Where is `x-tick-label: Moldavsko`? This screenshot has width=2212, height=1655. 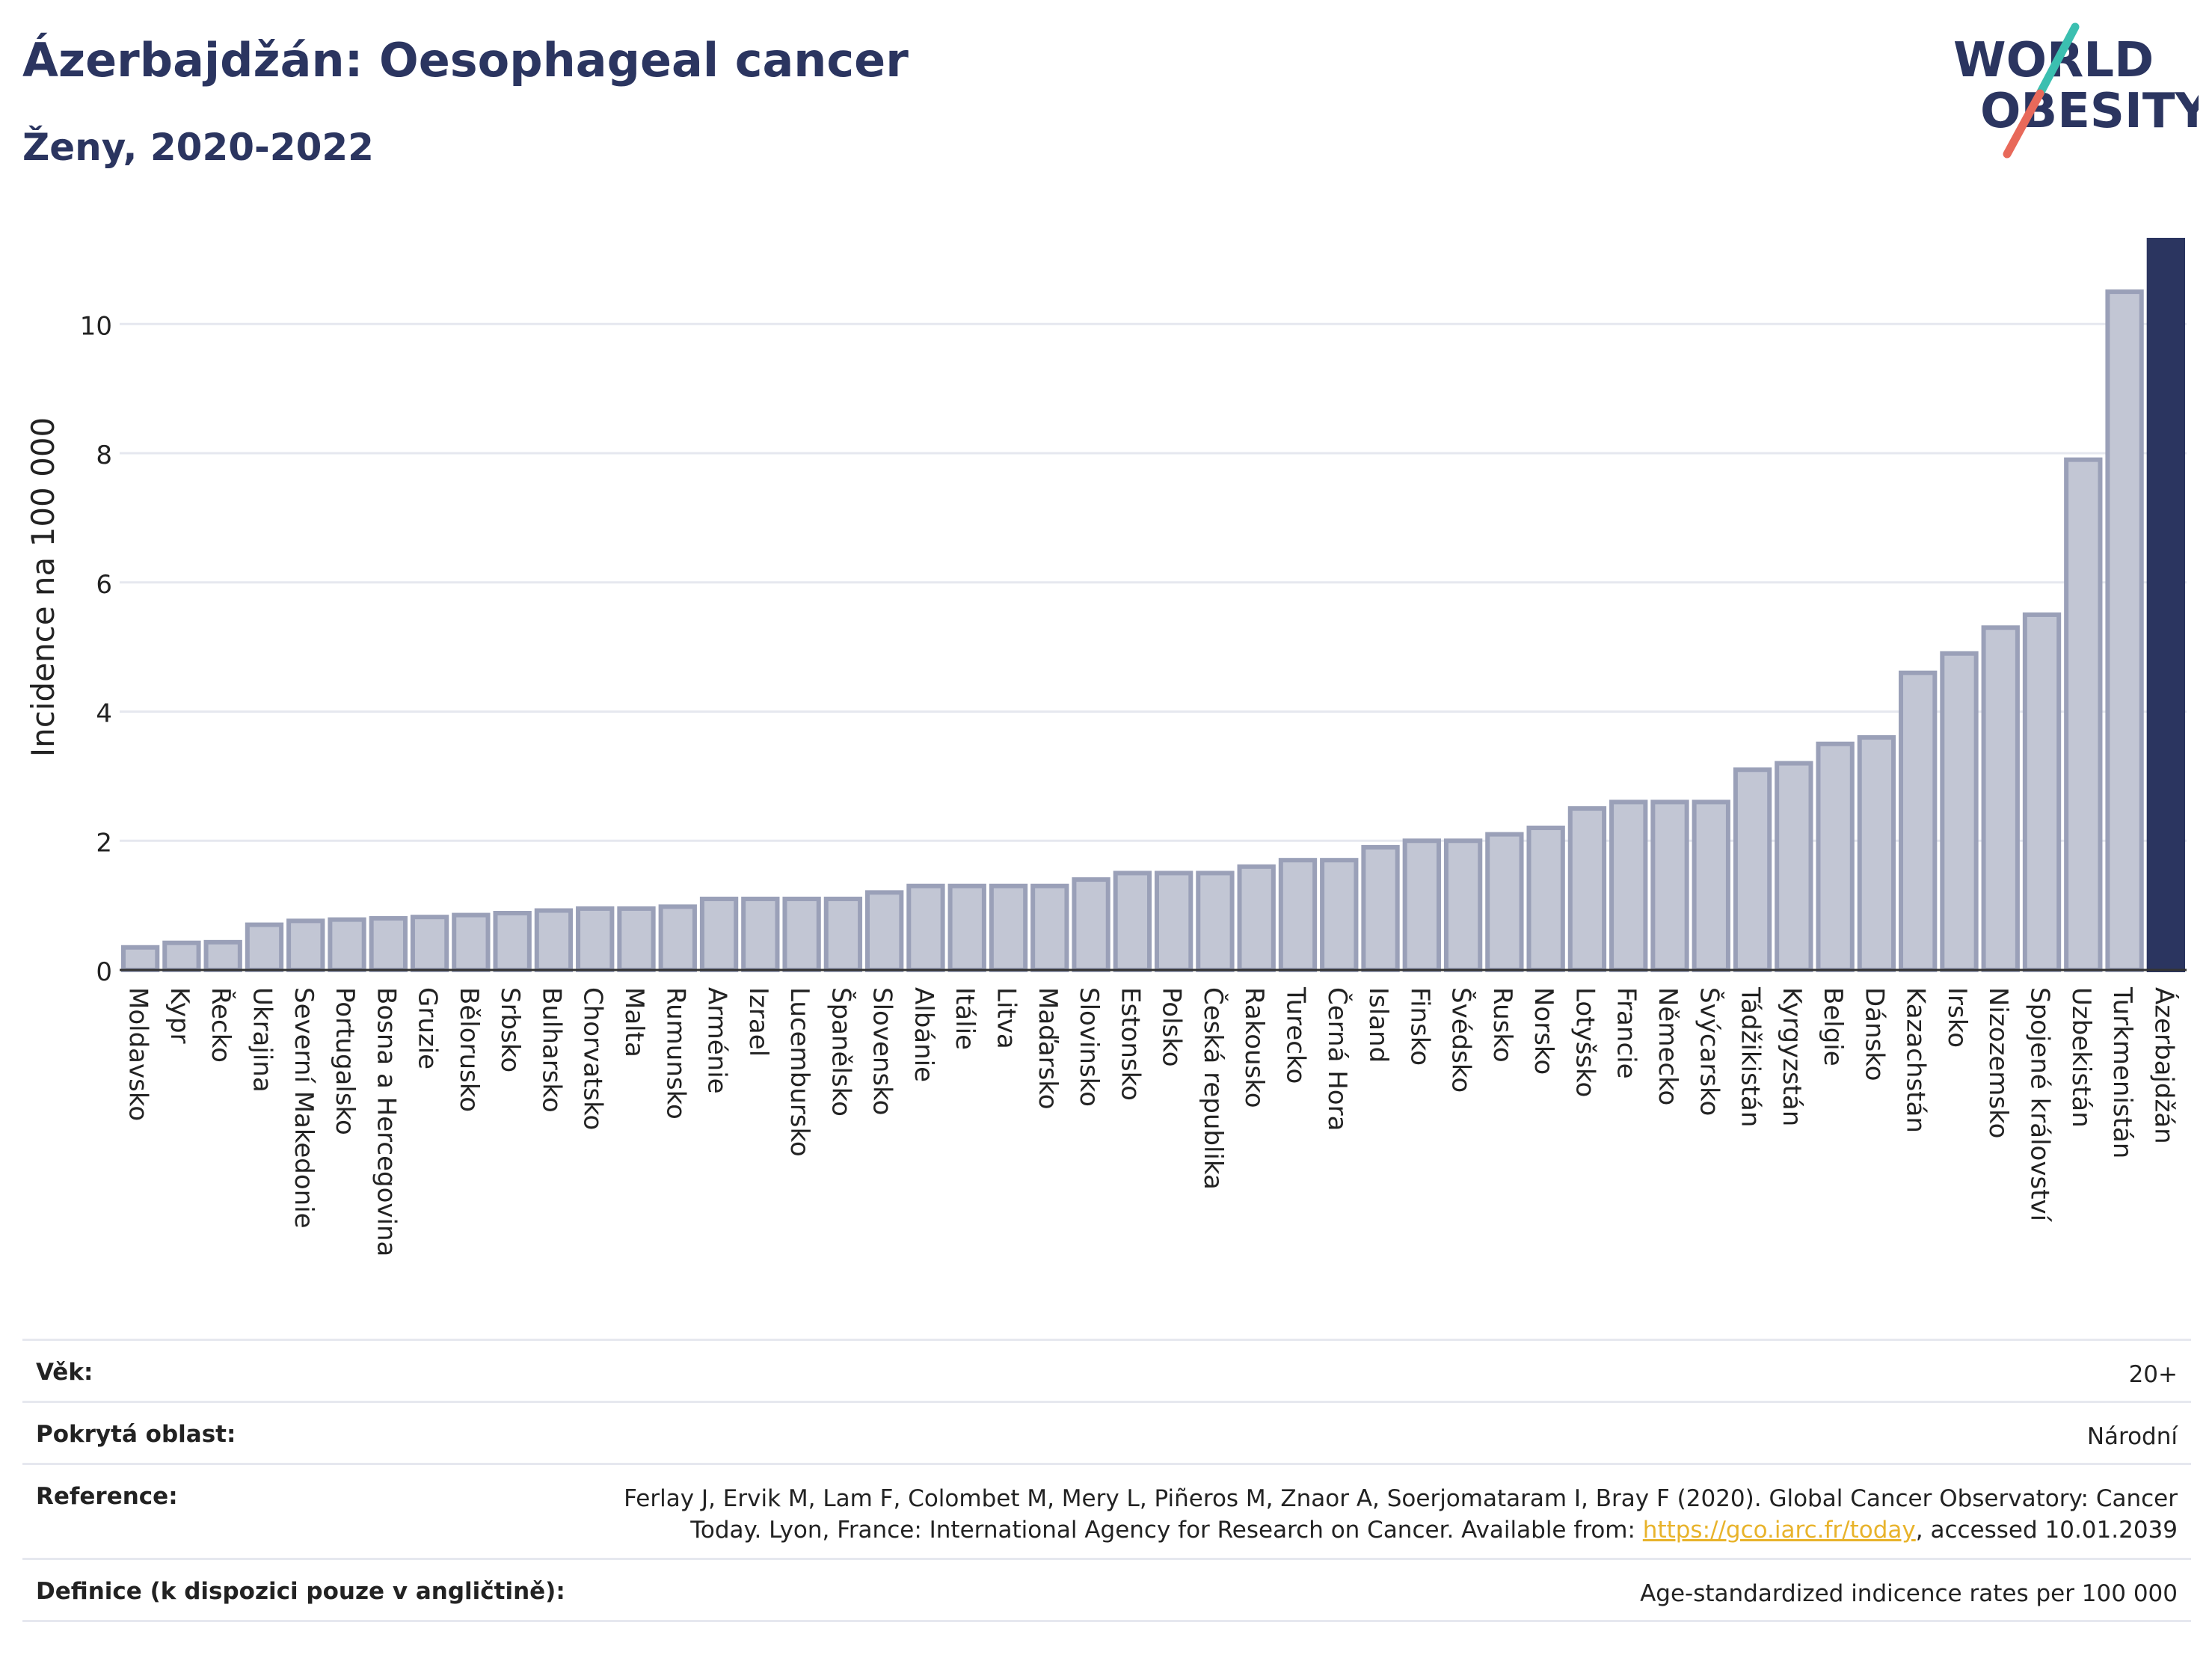
x-tick-label: Moldavsko is located at coordinates (138, 1054).